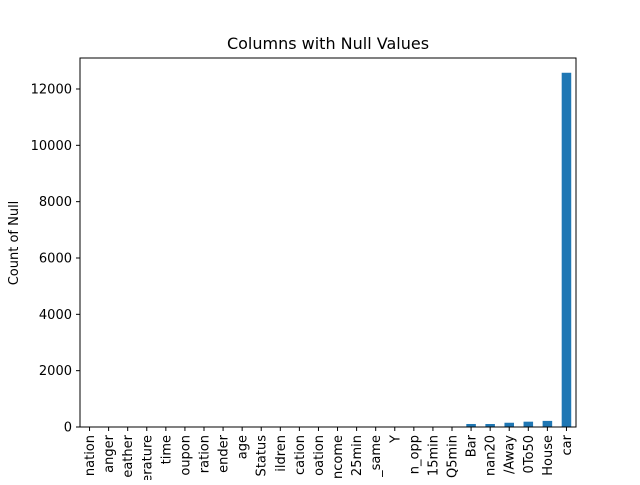  What do you see at coordinates (55, 371) in the screenshot?
I see `y-tick-label-1: 2000` at bounding box center [55, 371].